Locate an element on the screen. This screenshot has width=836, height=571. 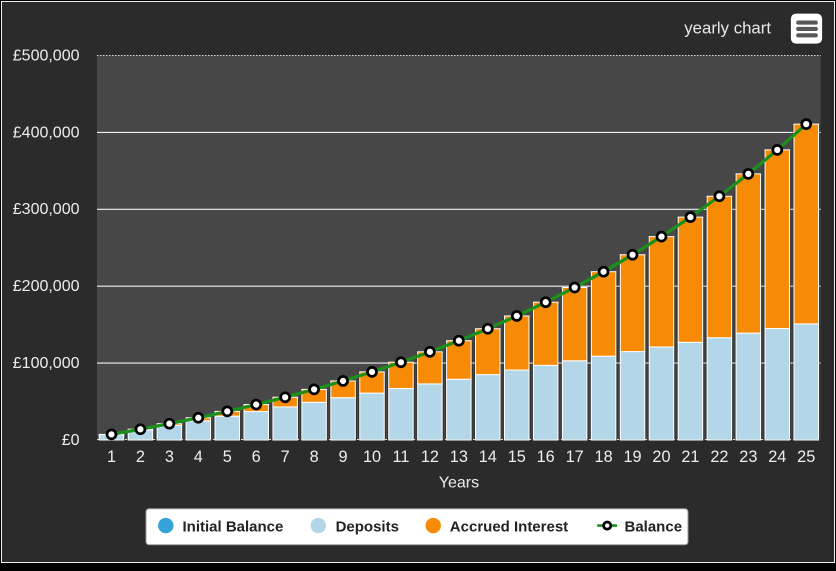
svg-text: £0 is located at coordinates (71, 440).